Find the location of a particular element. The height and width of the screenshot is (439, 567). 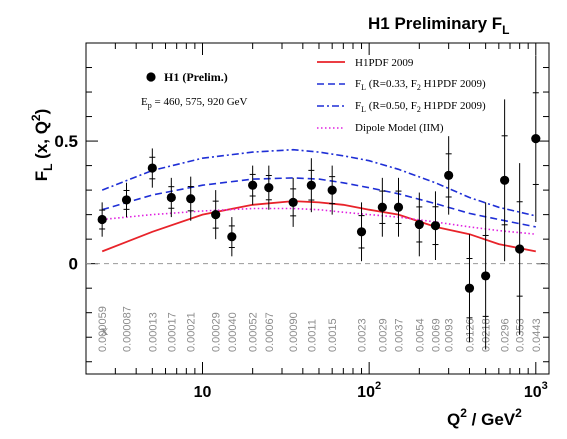

x-value-label: 0.0029 is located at coordinates (383, 335).